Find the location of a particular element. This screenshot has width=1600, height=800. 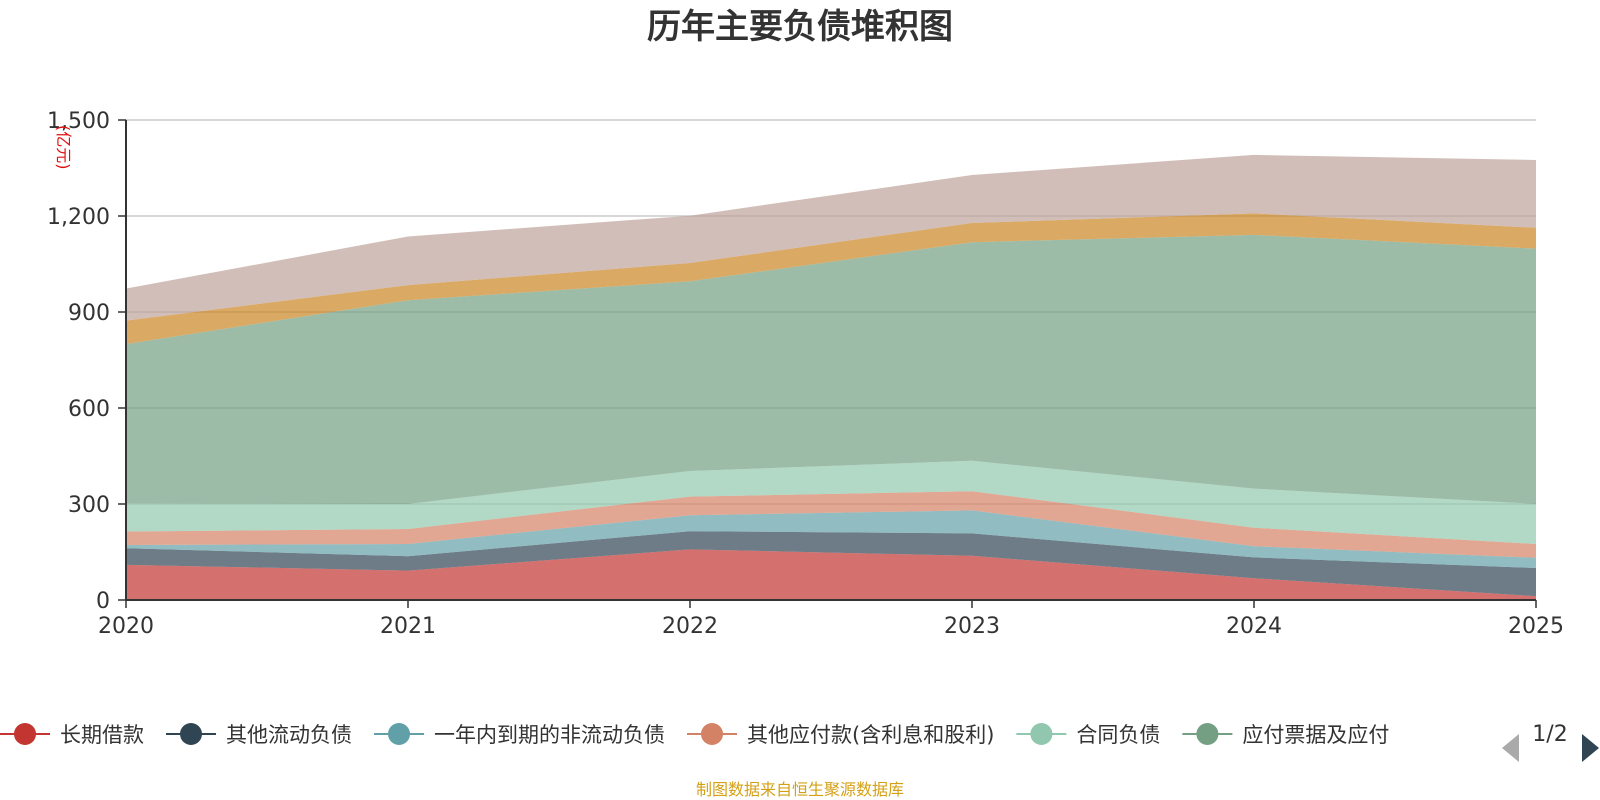

chevron-right-icon is located at coordinates (1590, 748).